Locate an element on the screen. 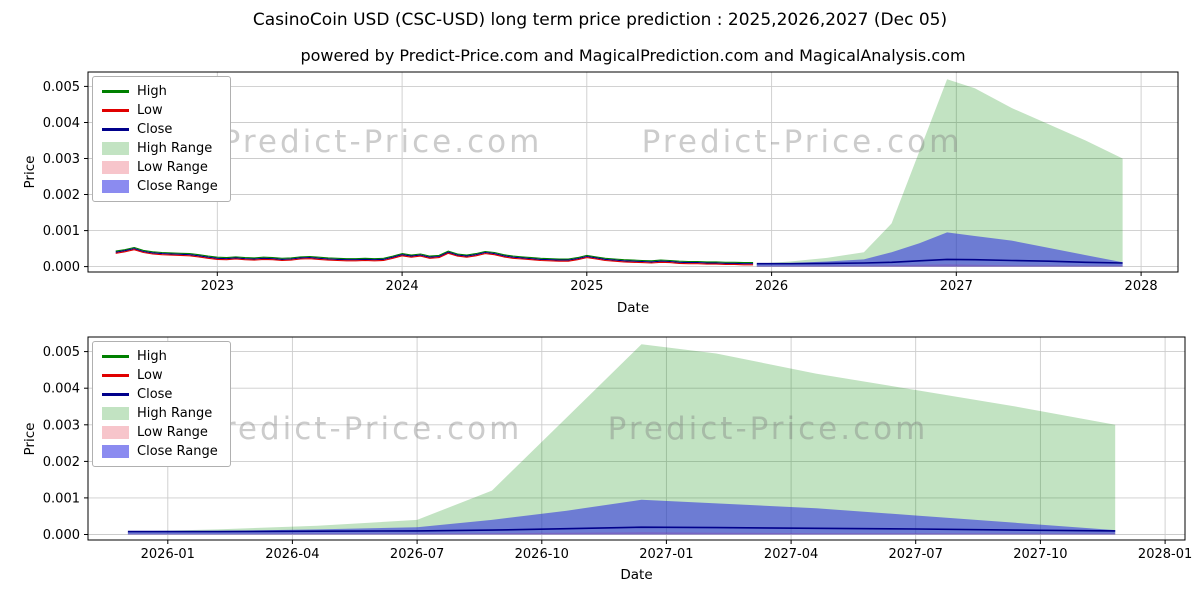 Image resolution: width=1200 pixels, height=600 pixels. x-tick-label: 2027-10 is located at coordinates (1040, 554).